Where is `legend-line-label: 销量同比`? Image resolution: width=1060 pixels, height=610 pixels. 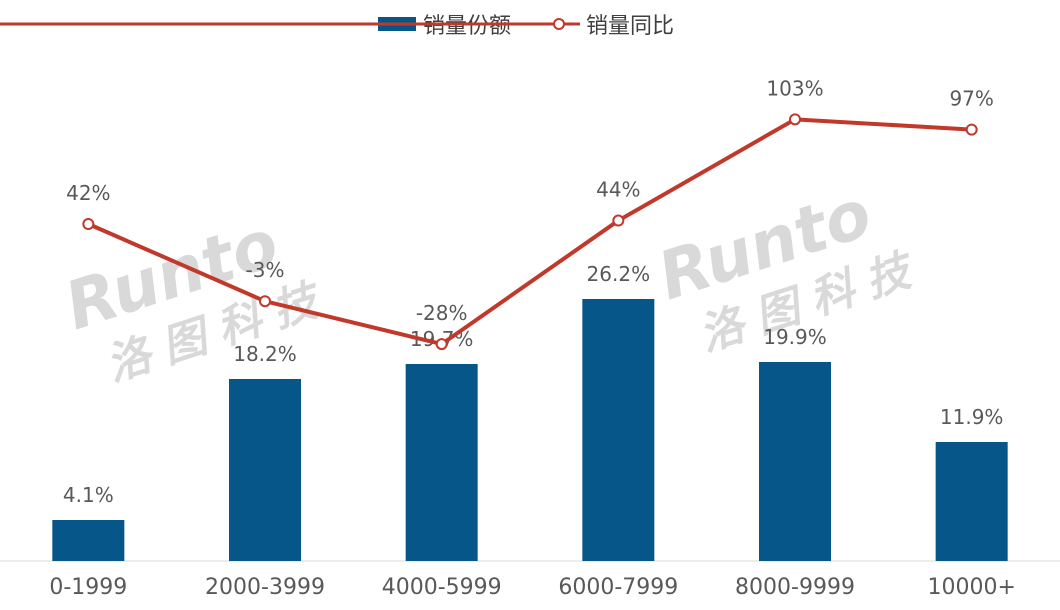
legend-line-label: 销量同比 is located at coordinates (630, 26).